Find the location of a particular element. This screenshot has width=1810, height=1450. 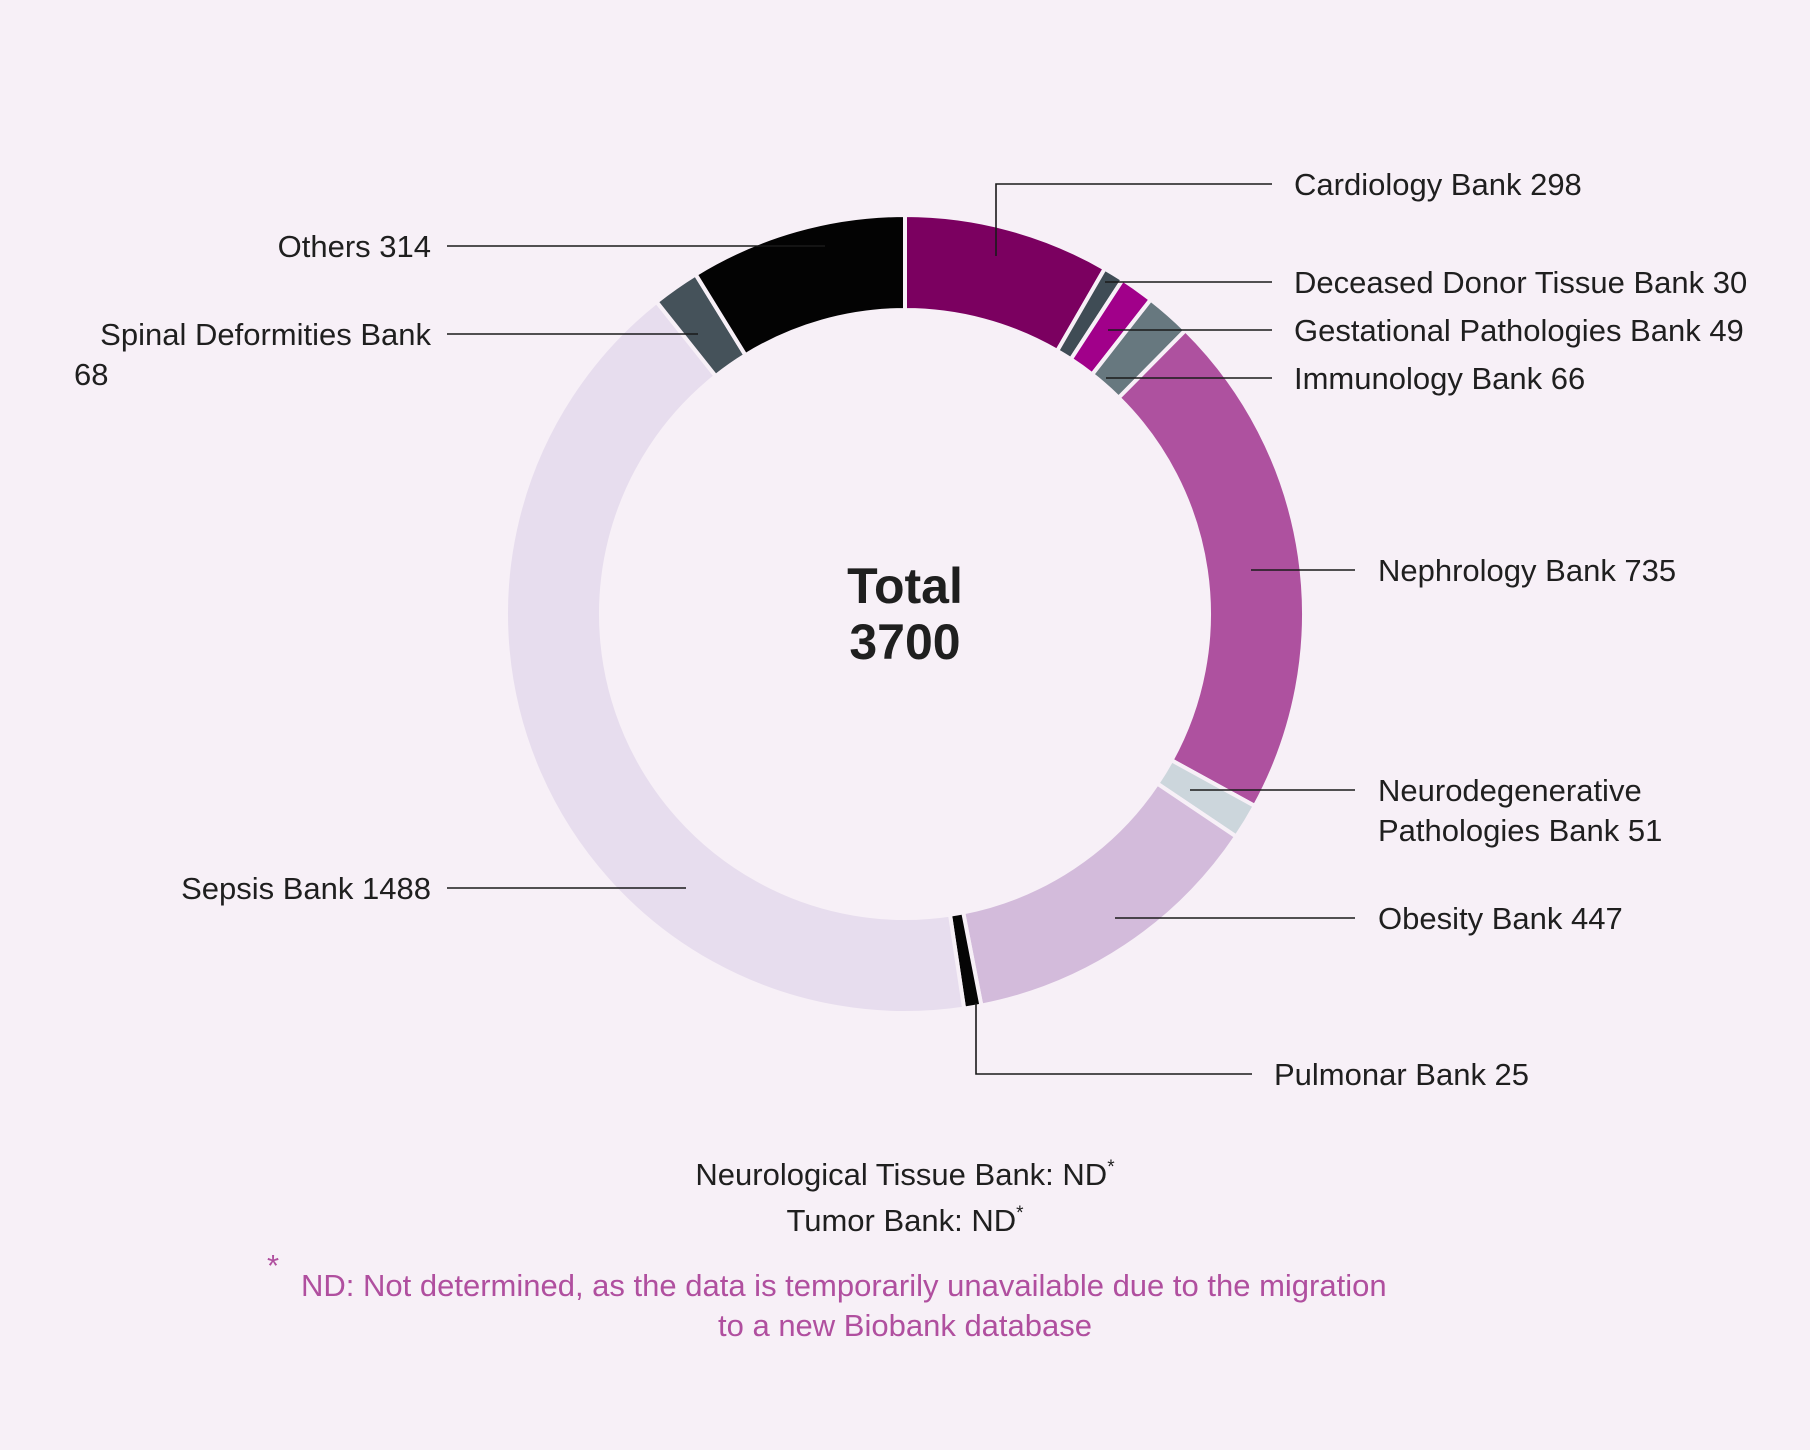

label-cardiology-bank: Cardiology Bank 298 is located at coordinates (1438, 184).